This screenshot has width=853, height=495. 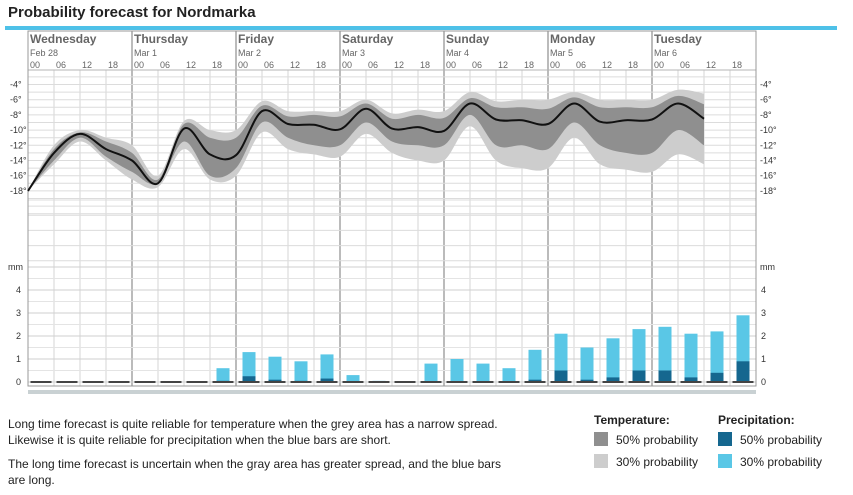 What do you see at coordinates (16, 115) in the screenshot?
I see `temp-axis-tick-left: -8°` at bounding box center [16, 115].